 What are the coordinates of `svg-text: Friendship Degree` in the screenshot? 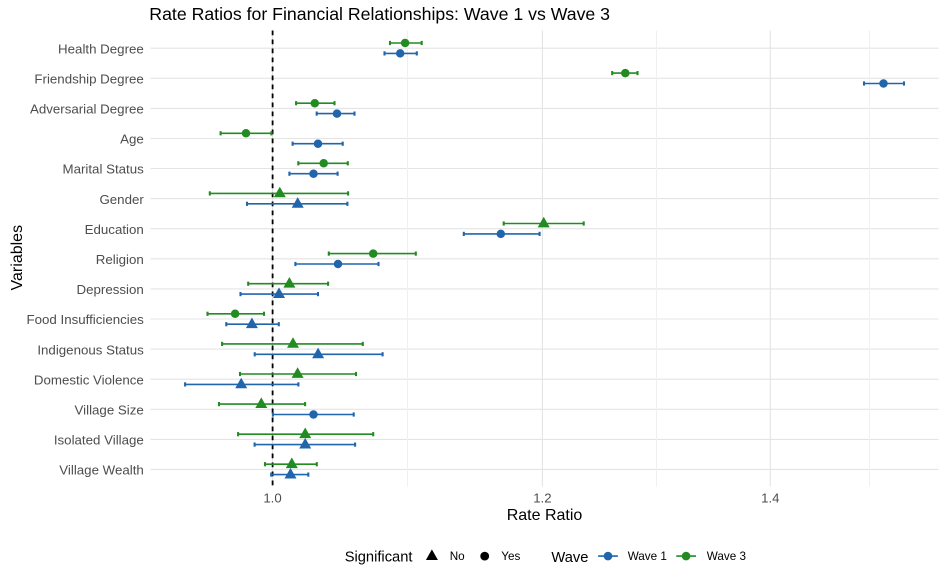 It's located at (88, 79).